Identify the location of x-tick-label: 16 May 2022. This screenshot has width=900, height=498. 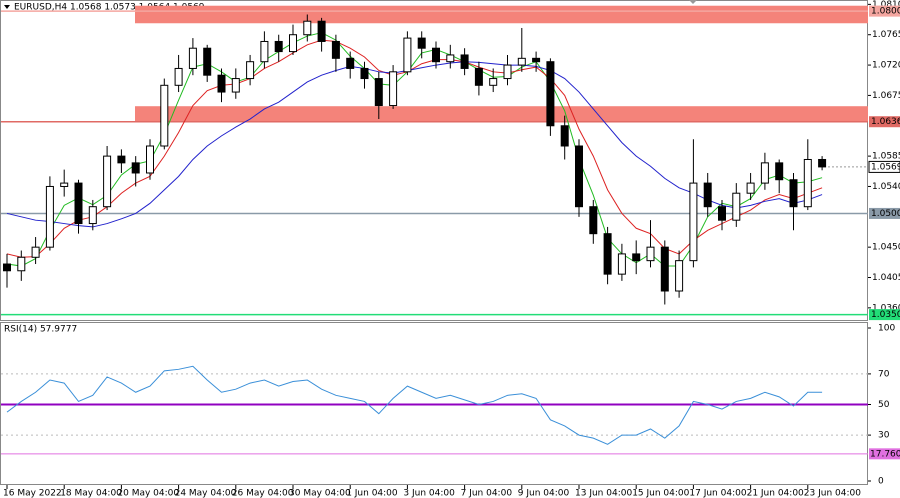
(32, 493).